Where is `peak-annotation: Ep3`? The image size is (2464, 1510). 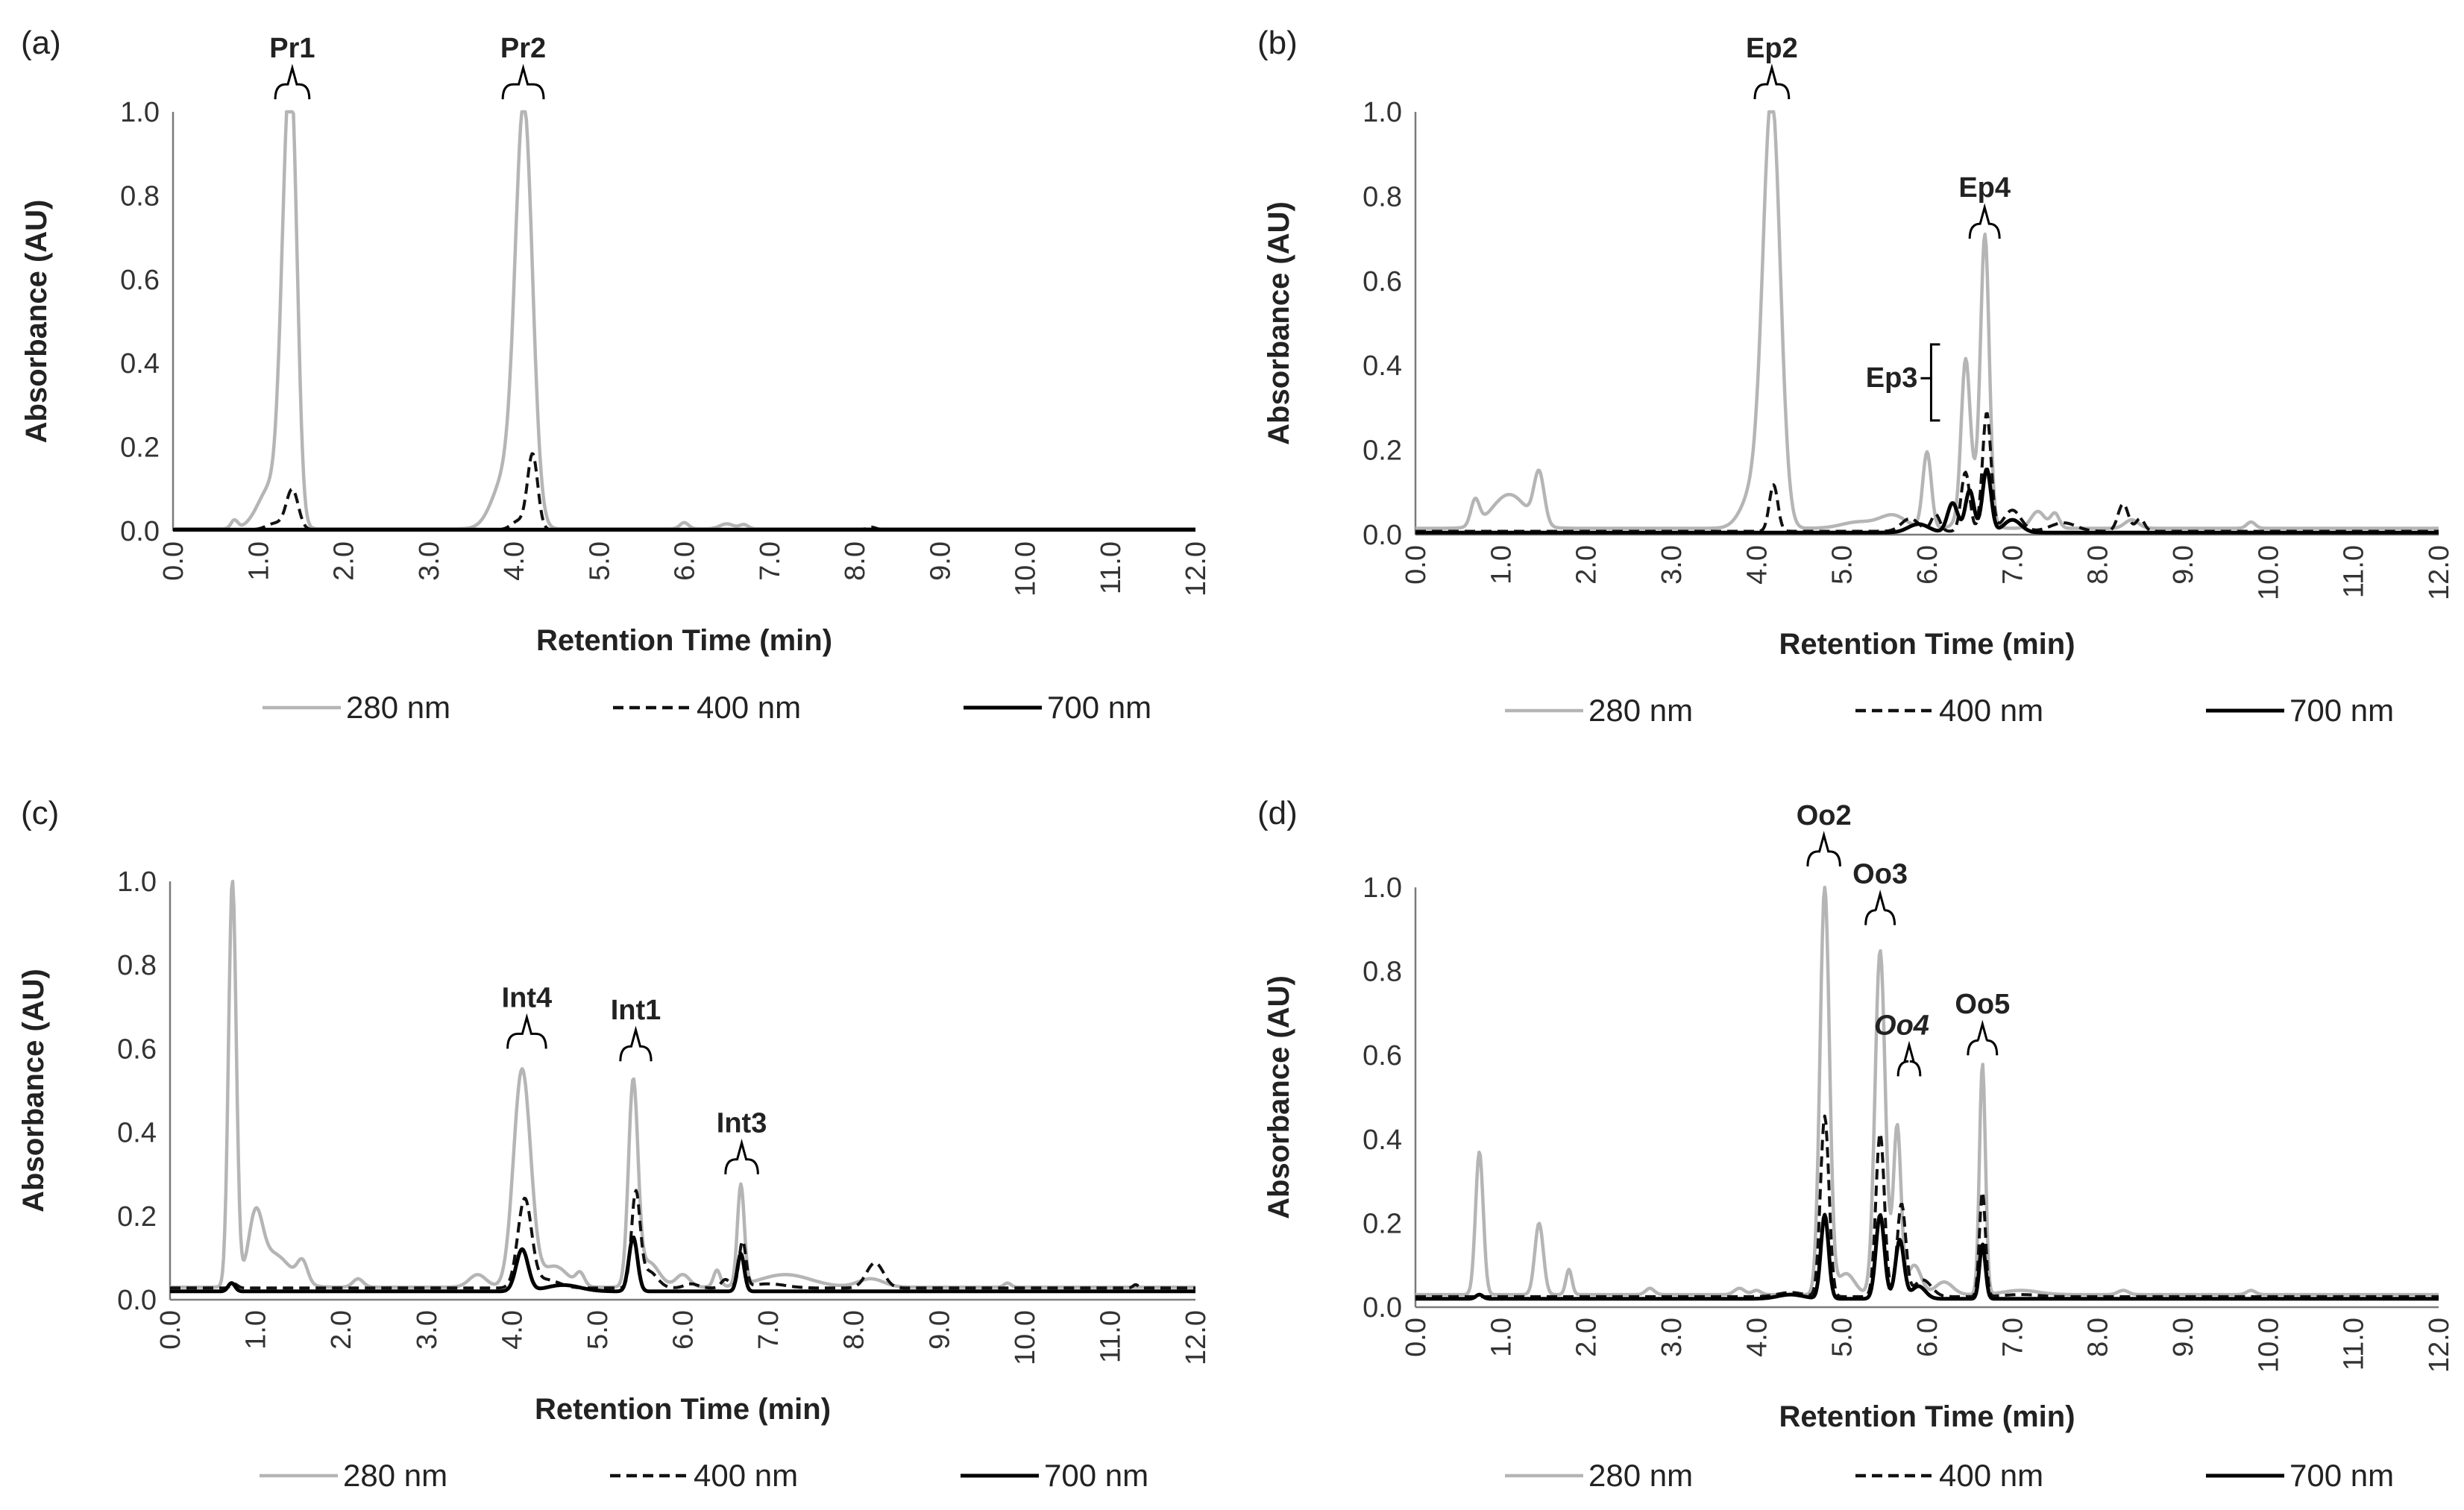
peak-annotation: Ep3 is located at coordinates (1903, 382).